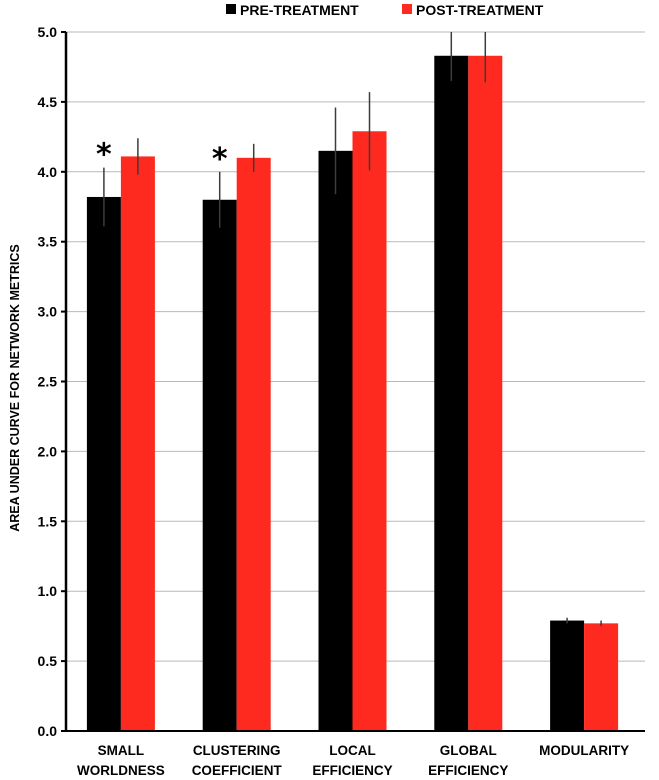 The width and height of the screenshot is (659, 780). I want to click on y-tick-label: 4.5, so click(48, 102).